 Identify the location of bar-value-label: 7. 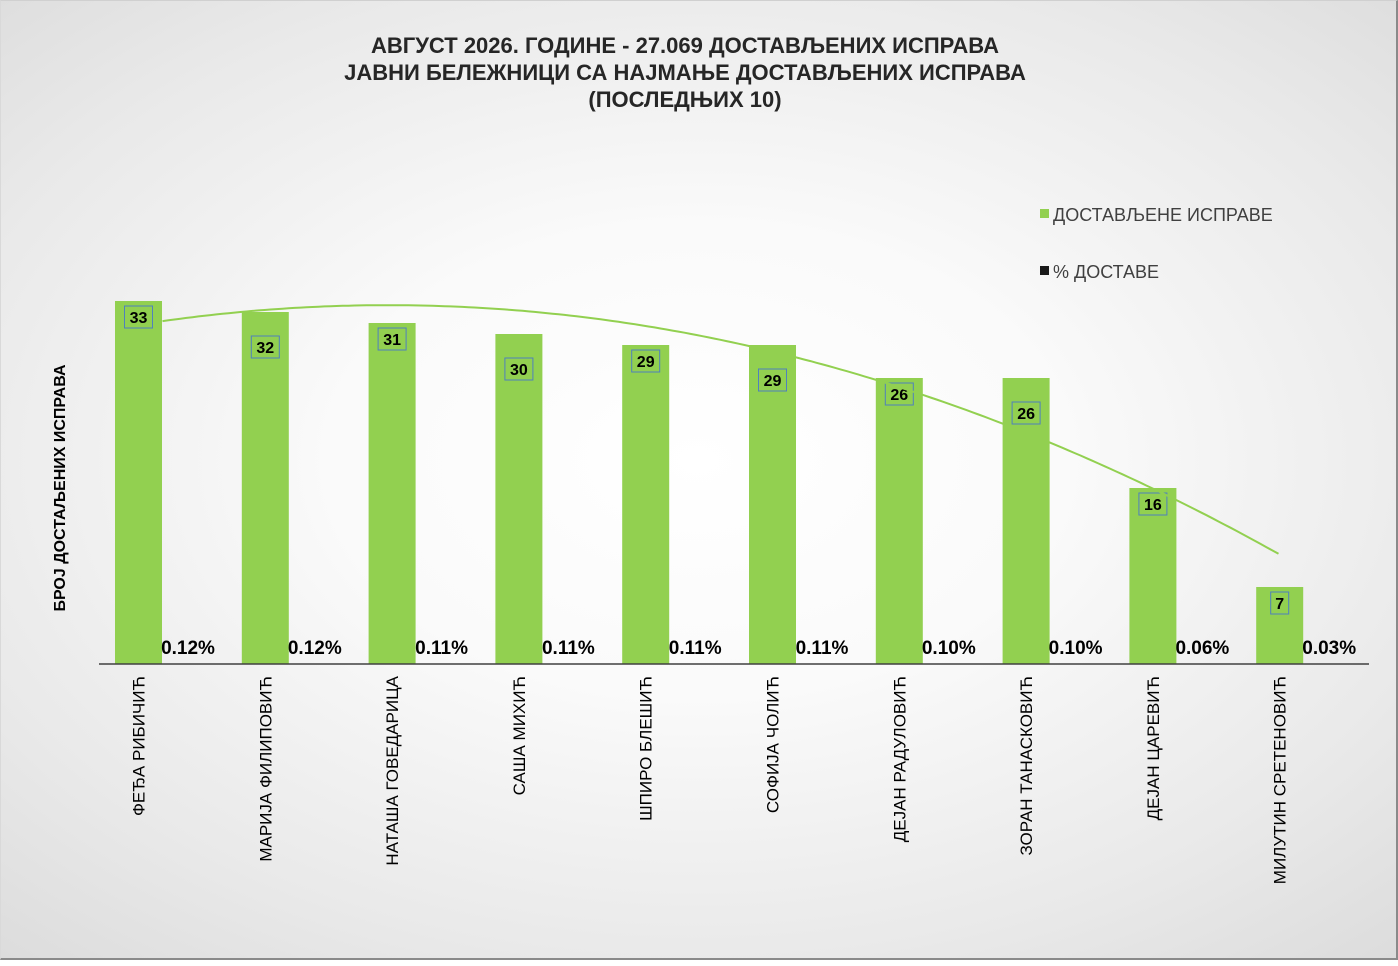
(1279, 604).